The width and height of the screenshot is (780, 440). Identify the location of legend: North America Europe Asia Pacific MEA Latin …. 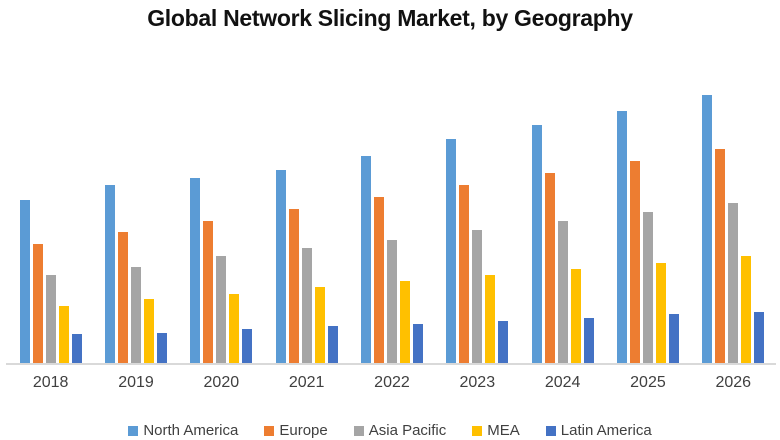
(390, 430).